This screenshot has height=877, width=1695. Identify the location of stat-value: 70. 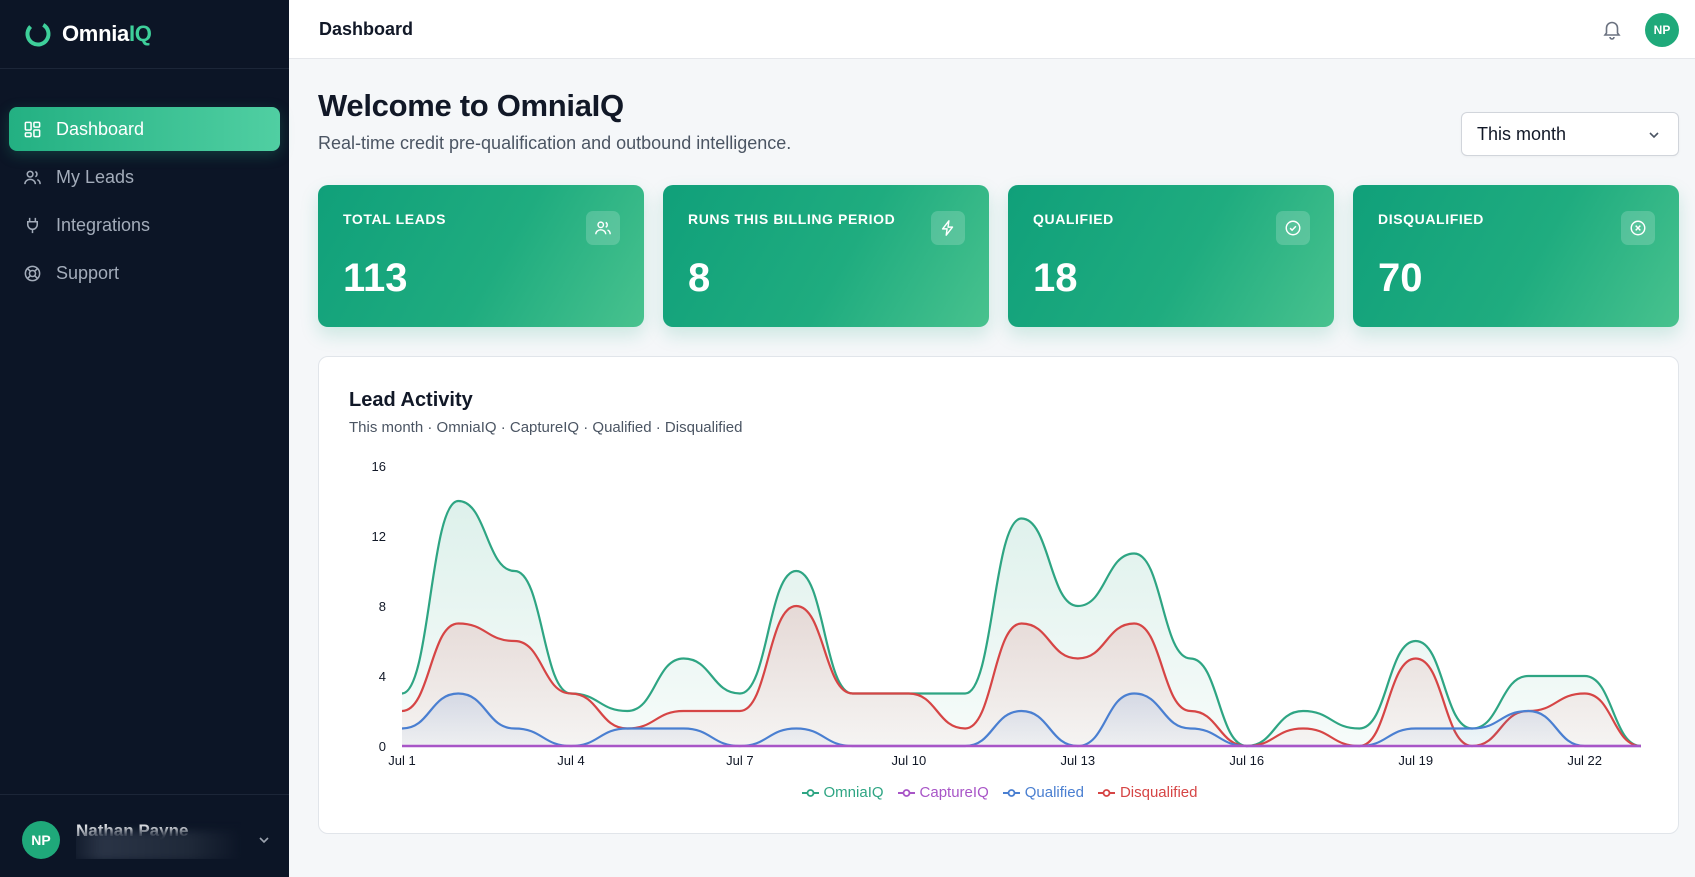
(1400, 278).